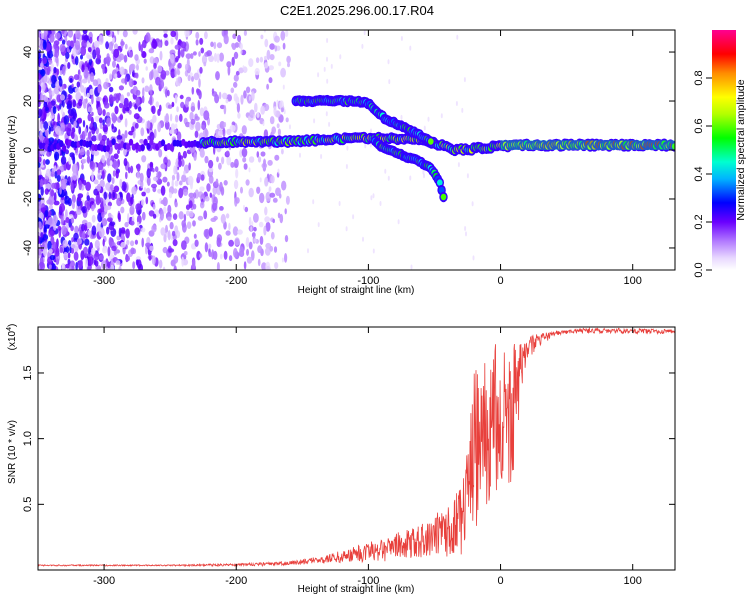  What do you see at coordinates (440, 182) in the screenshot?
I see `lower-branch-mark` at bounding box center [440, 182].